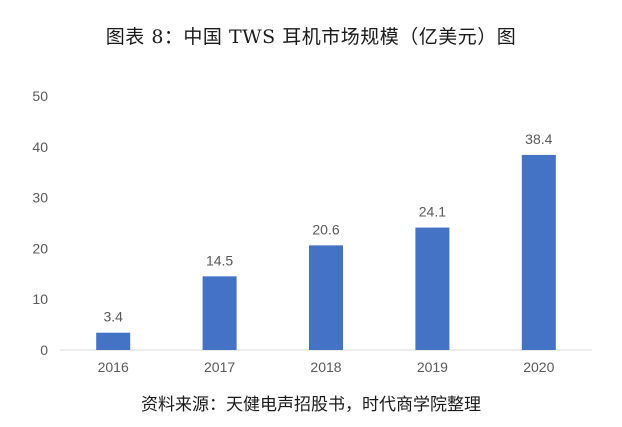 The image size is (622, 427). Describe the element at coordinates (311, 405) in the screenshot. I see `source-note: 资料来源：天健电声招股书，时代商学院整理` at that location.